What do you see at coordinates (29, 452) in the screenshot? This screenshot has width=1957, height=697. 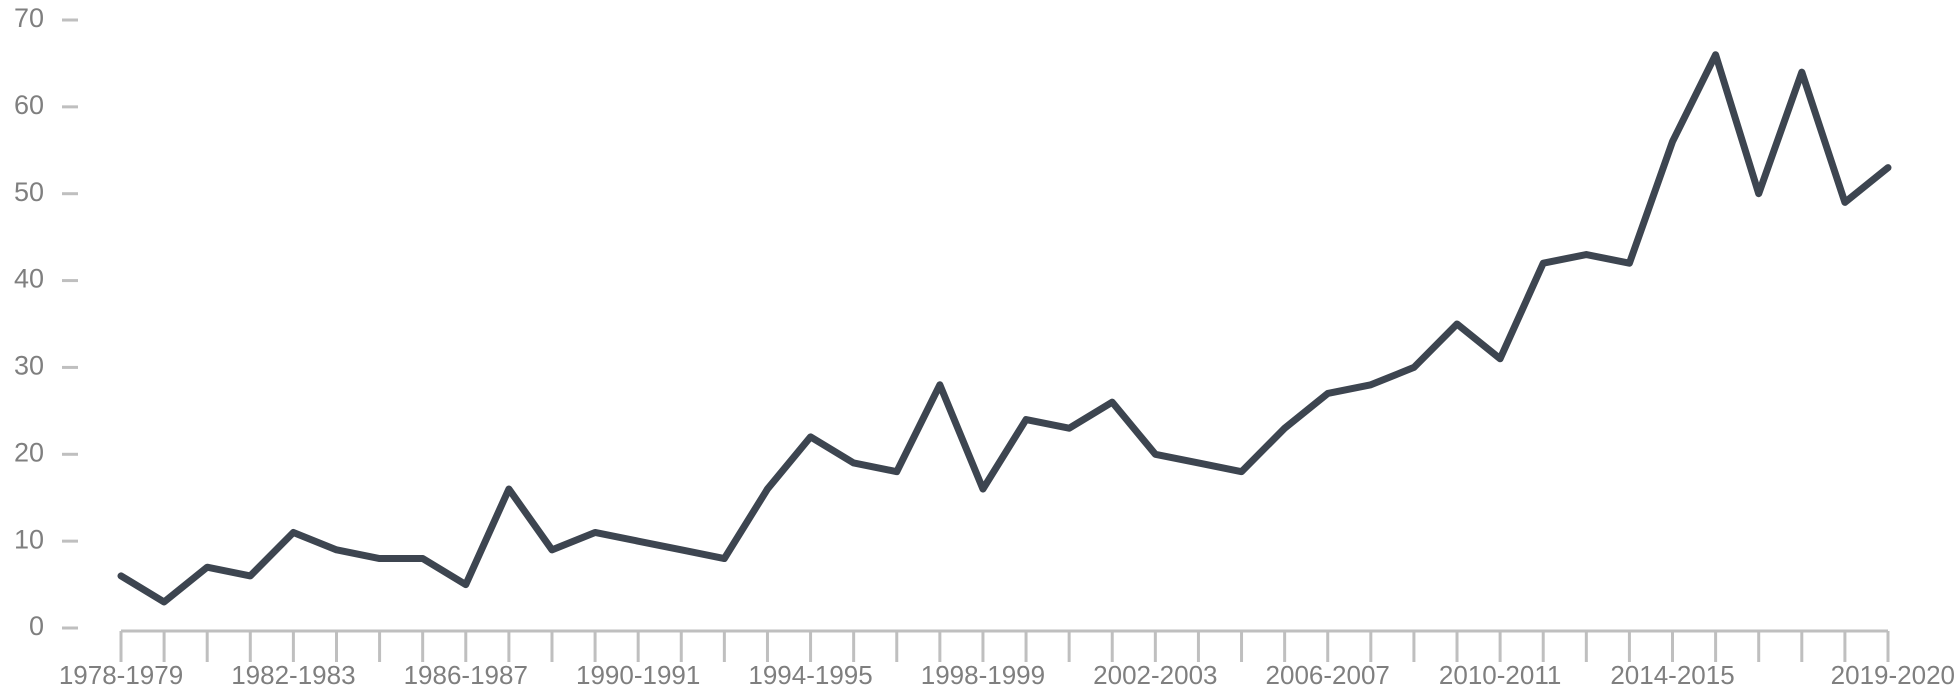 I see `y-tick-label: 20` at bounding box center [29, 452].